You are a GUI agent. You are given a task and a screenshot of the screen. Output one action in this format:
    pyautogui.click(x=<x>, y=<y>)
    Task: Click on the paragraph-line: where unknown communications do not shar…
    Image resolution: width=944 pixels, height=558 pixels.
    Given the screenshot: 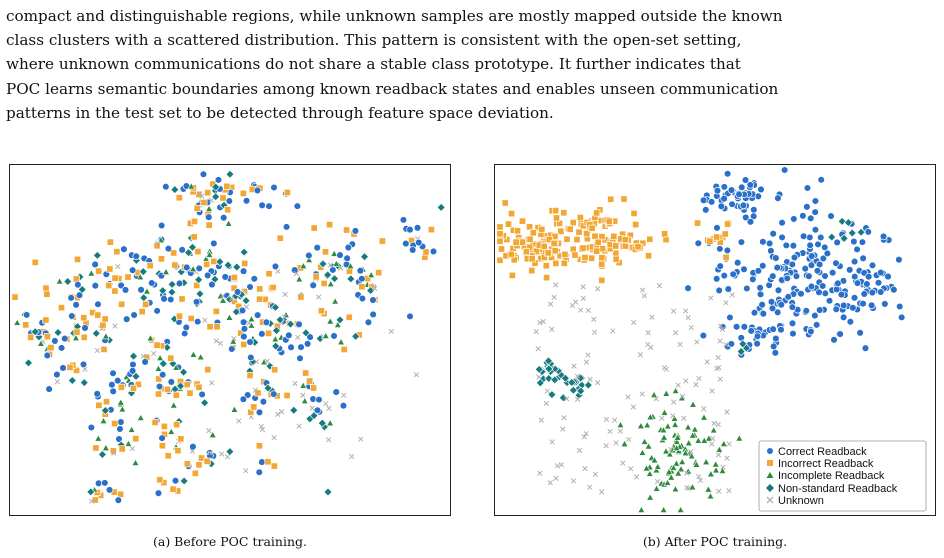 What is the action you would take?
    pyautogui.click(x=373, y=64)
    